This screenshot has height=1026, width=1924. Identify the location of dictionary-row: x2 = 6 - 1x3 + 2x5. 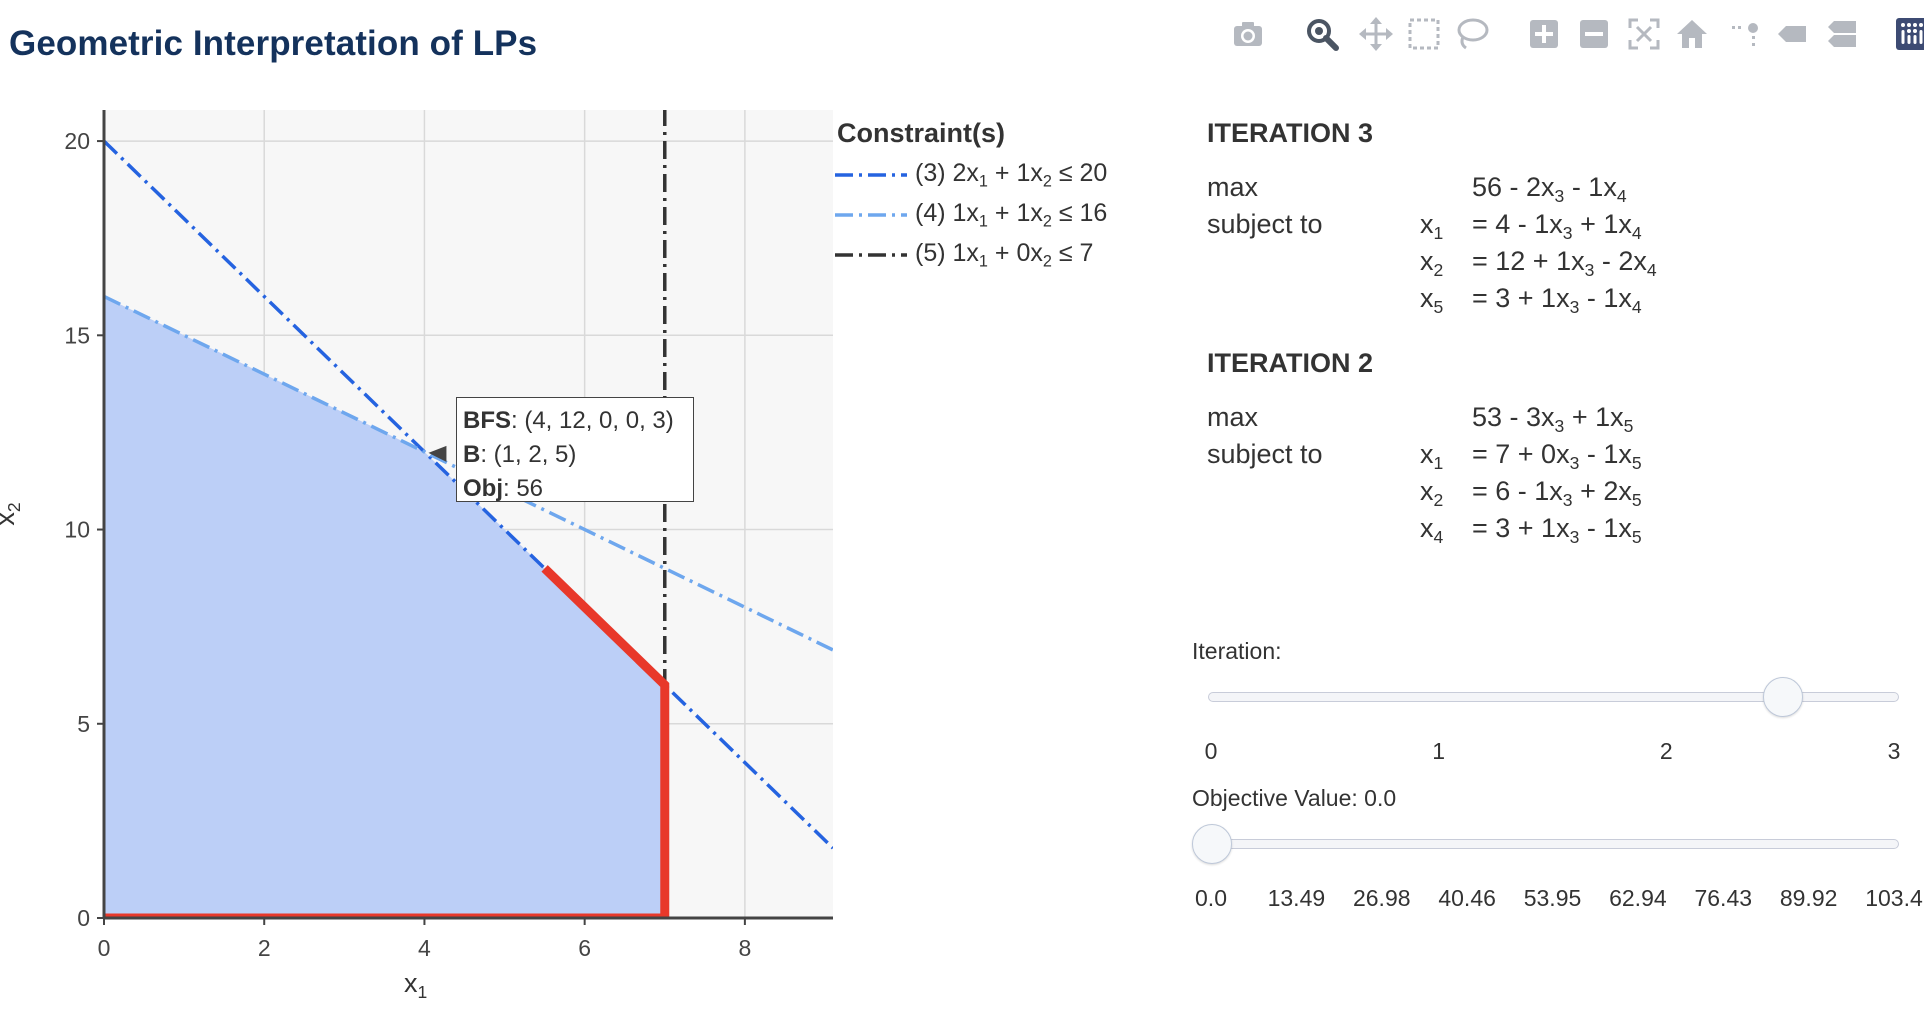
(1467, 494).